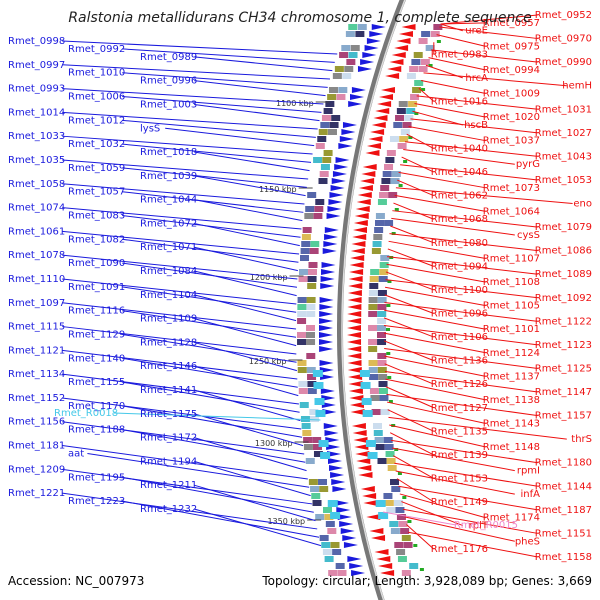 The height and width of the screenshot is (600, 600). Describe the element at coordinates (511, 141) in the screenshot. I see `reverse-gene-label: Rmet_1037` at that location.